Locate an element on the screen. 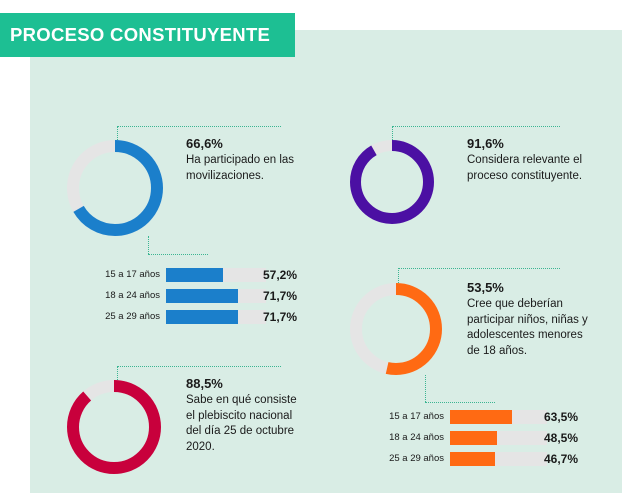  bar-row: 15 a 17 años 57,2% is located at coordinates (201, 275).